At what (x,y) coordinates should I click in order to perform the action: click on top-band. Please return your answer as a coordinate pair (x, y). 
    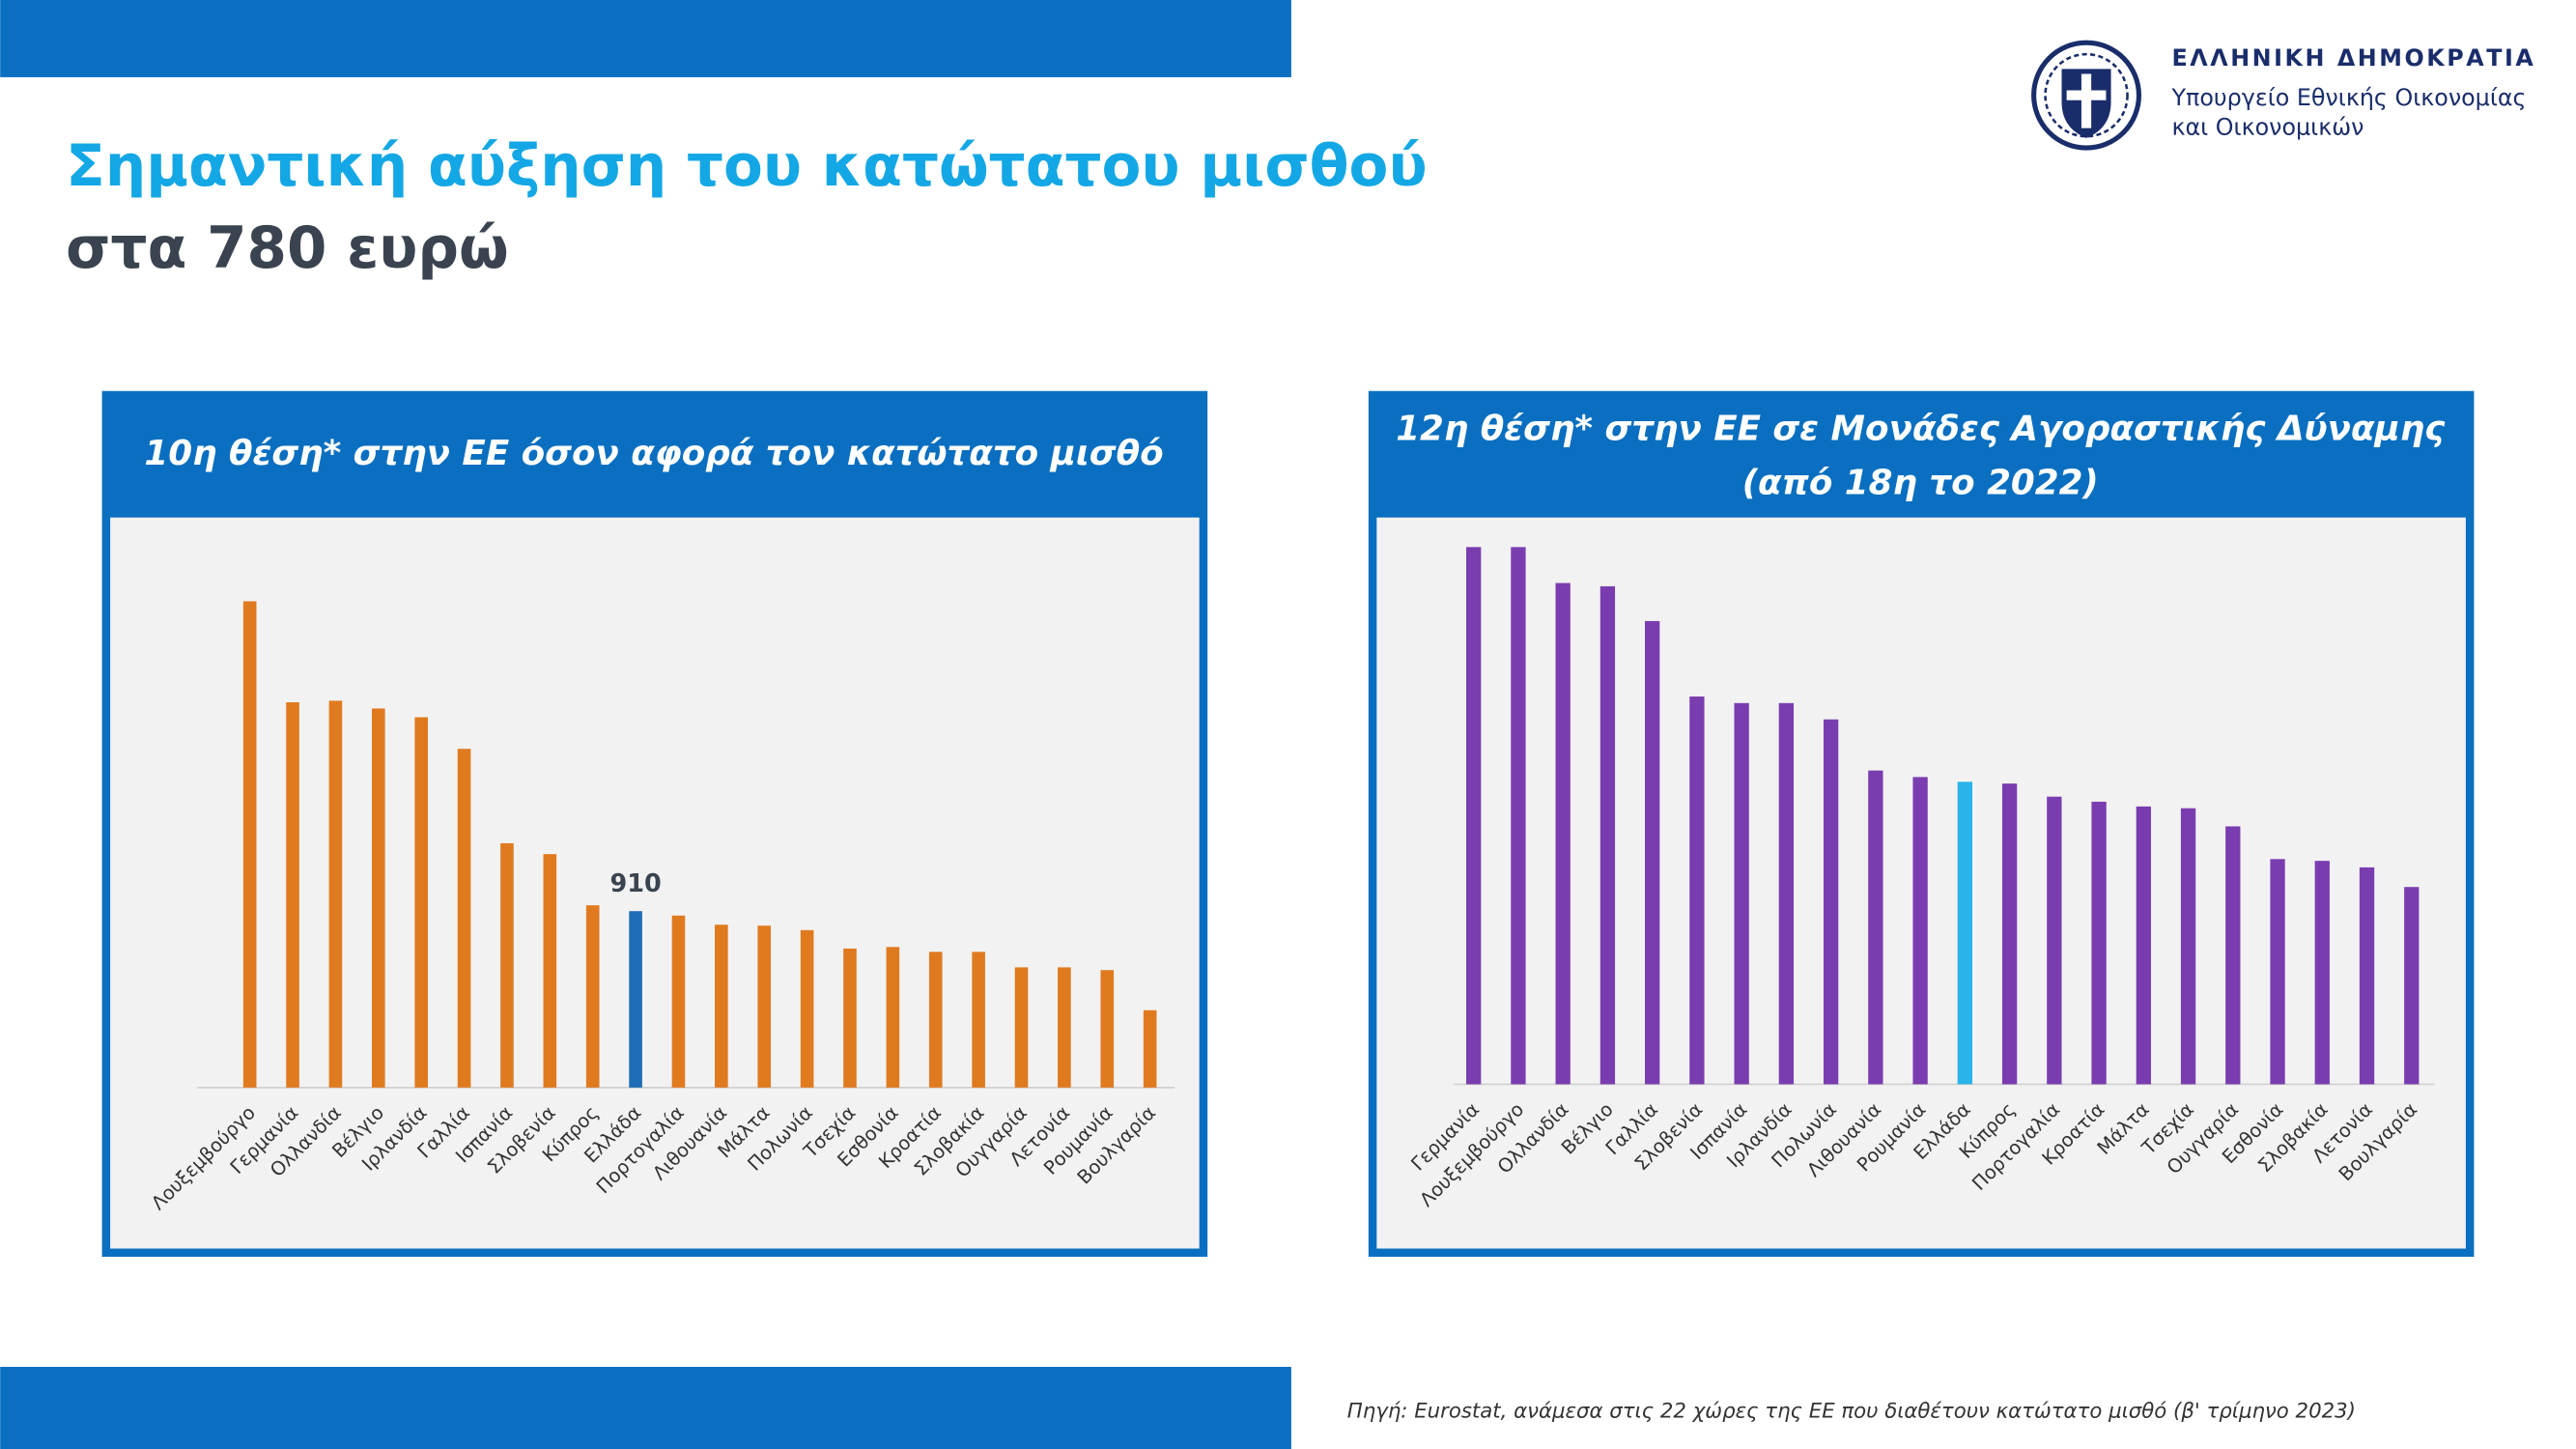
    Looking at the image, I should click on (645, 38).